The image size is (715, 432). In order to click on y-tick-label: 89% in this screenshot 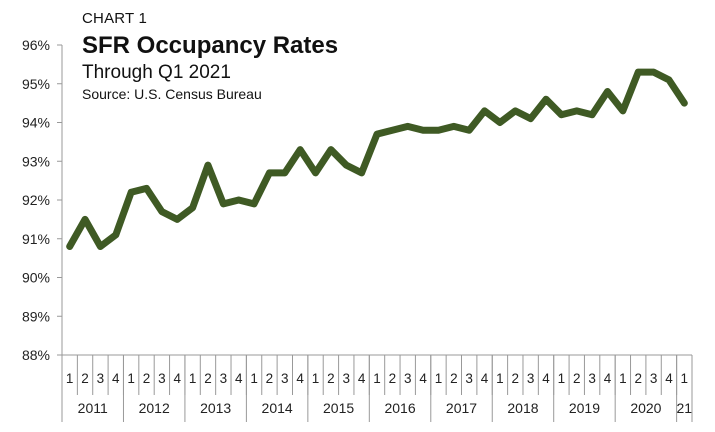, I will do `click(36, 316)`.